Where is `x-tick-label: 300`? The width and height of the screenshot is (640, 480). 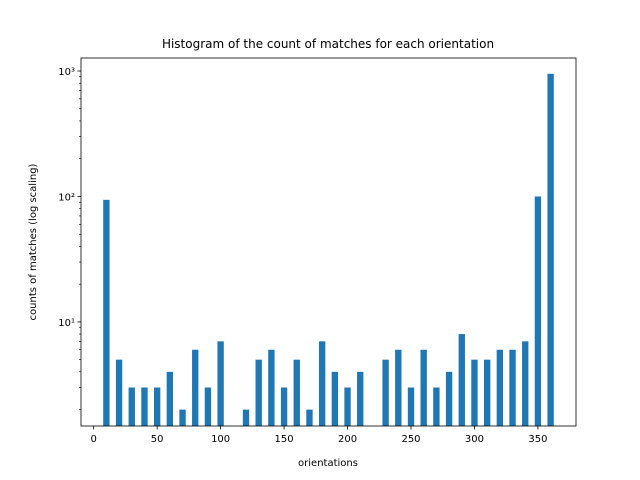
x-tick-label: 300 is located at coordinates (474, 439).